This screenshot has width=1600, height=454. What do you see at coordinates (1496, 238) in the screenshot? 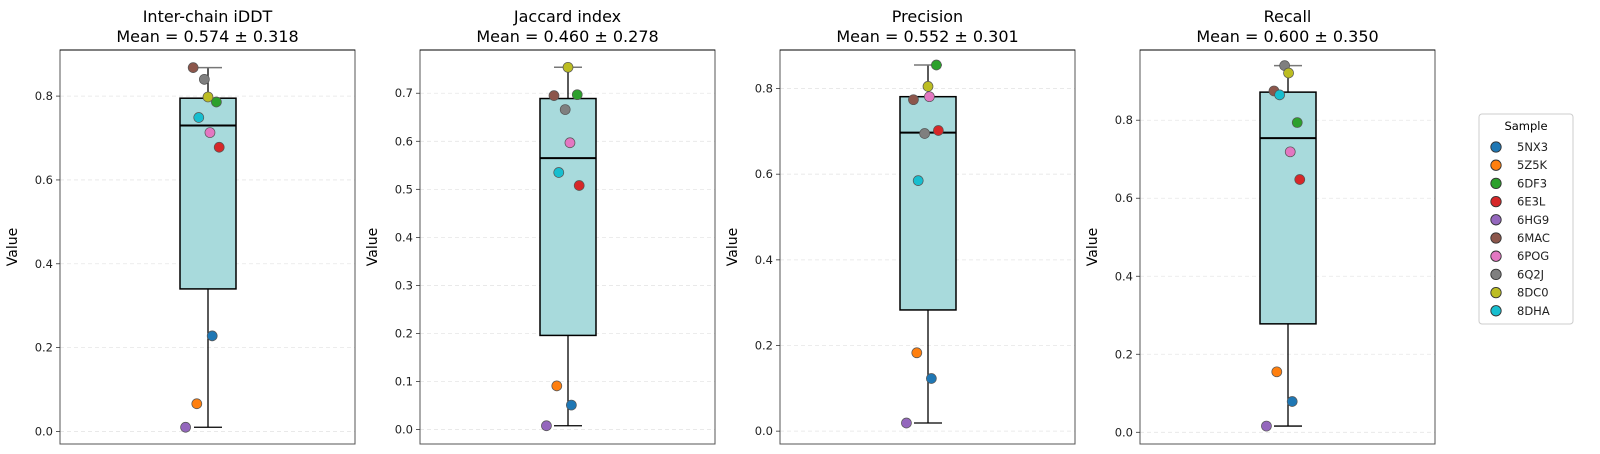
I see `legend-marker-6mac` at bounding box center [1496, 238].